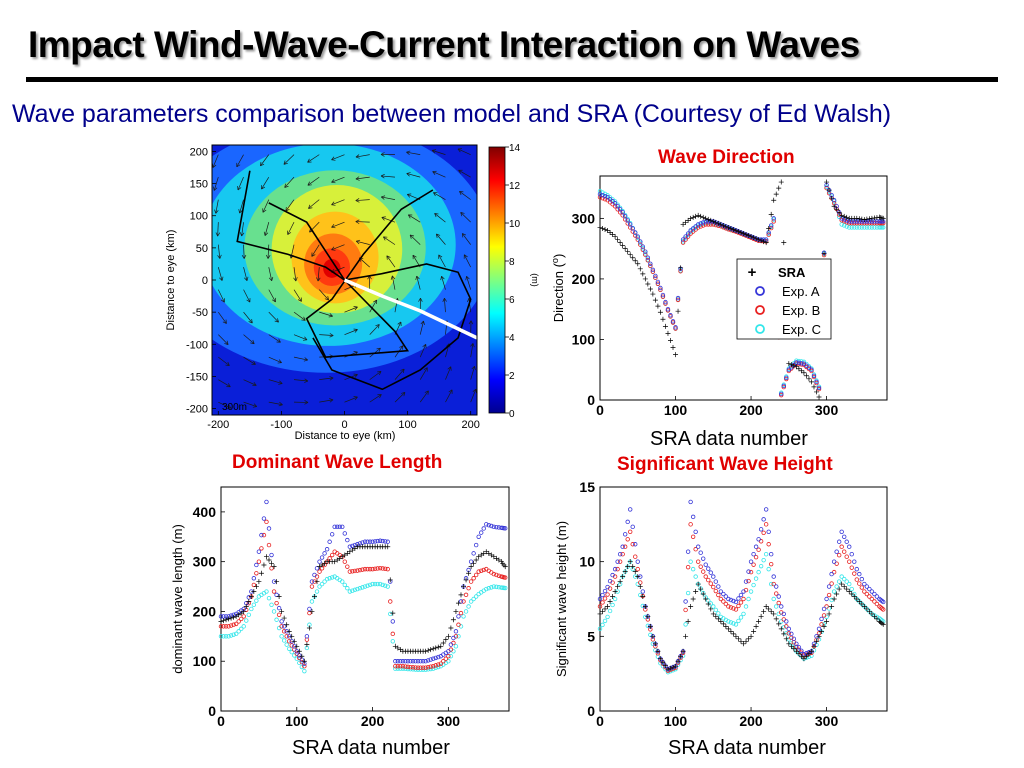  What do you see at coordinates (205, 661) in the screenshot?
I see `len-ytick-label: 100` at bounding box center [205, 661].